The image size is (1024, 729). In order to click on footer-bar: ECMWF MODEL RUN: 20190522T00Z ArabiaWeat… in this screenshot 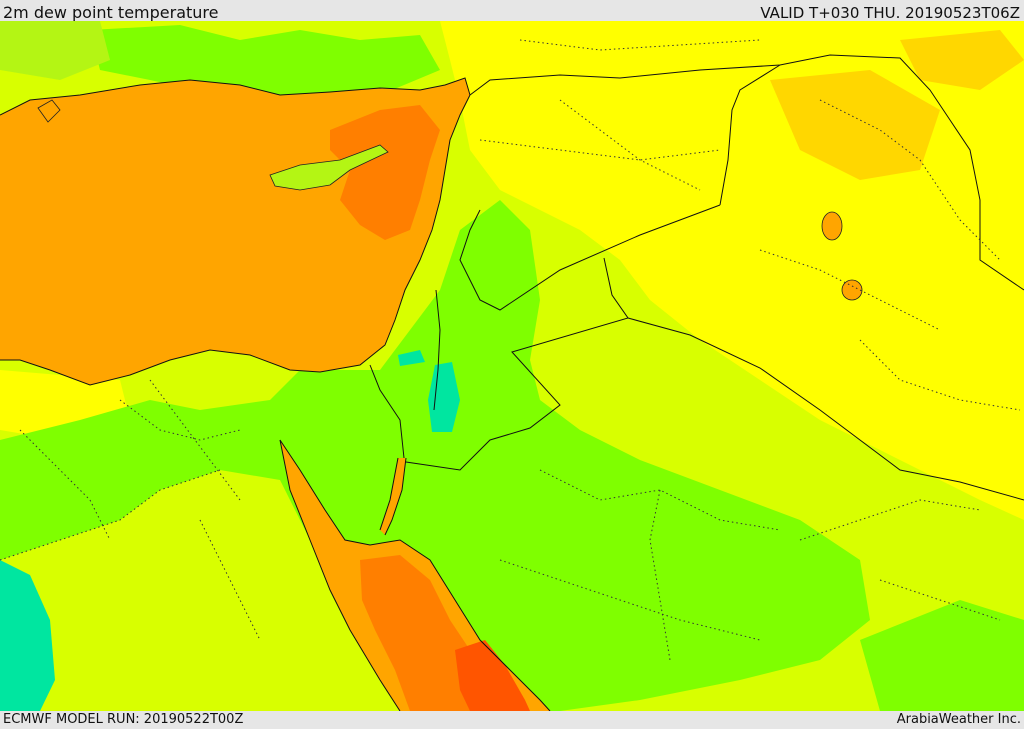, I will do `click(512, 720)`.